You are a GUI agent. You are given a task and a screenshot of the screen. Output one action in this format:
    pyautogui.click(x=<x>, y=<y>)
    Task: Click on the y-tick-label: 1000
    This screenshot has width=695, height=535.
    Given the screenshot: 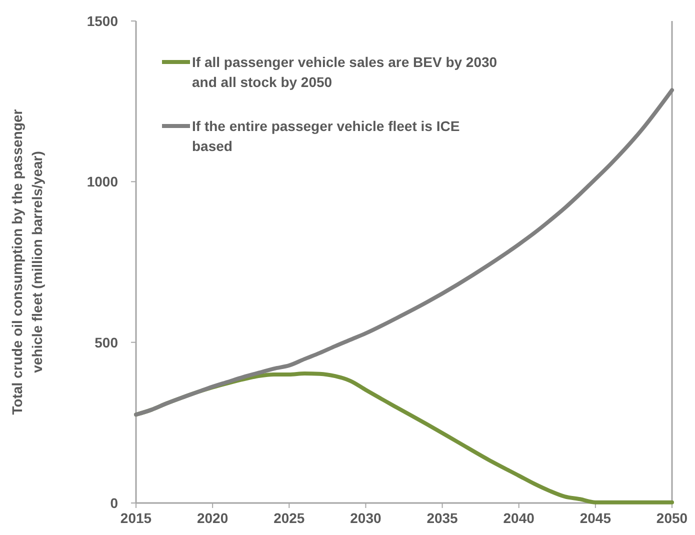 What is the action you would take?
    pyautogui.click(x=102, y=182)
    